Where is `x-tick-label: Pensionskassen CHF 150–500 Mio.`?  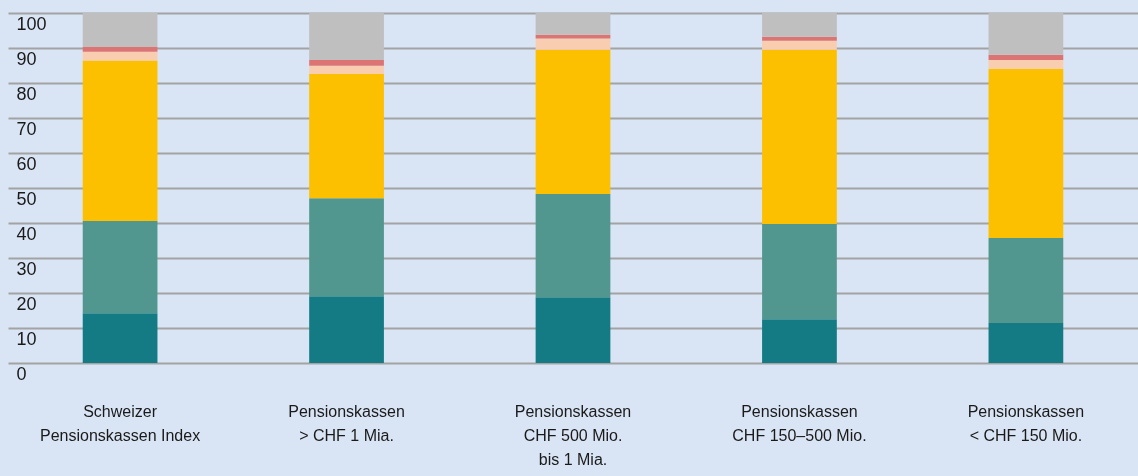
x-tick-label: Pensionskassen CHF 150–500 Mio. is located at coordinates (799, 423).